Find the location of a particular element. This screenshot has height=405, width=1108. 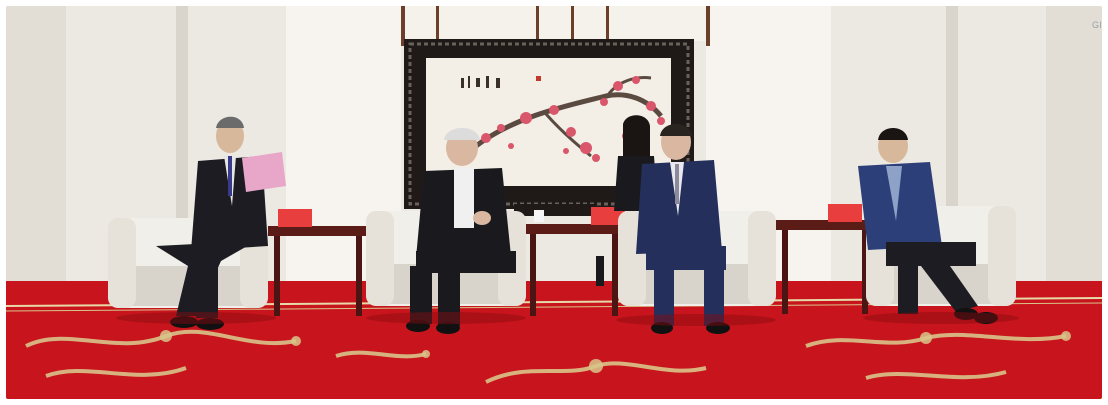

left-wall-panel is located at coordinates (36, 146).